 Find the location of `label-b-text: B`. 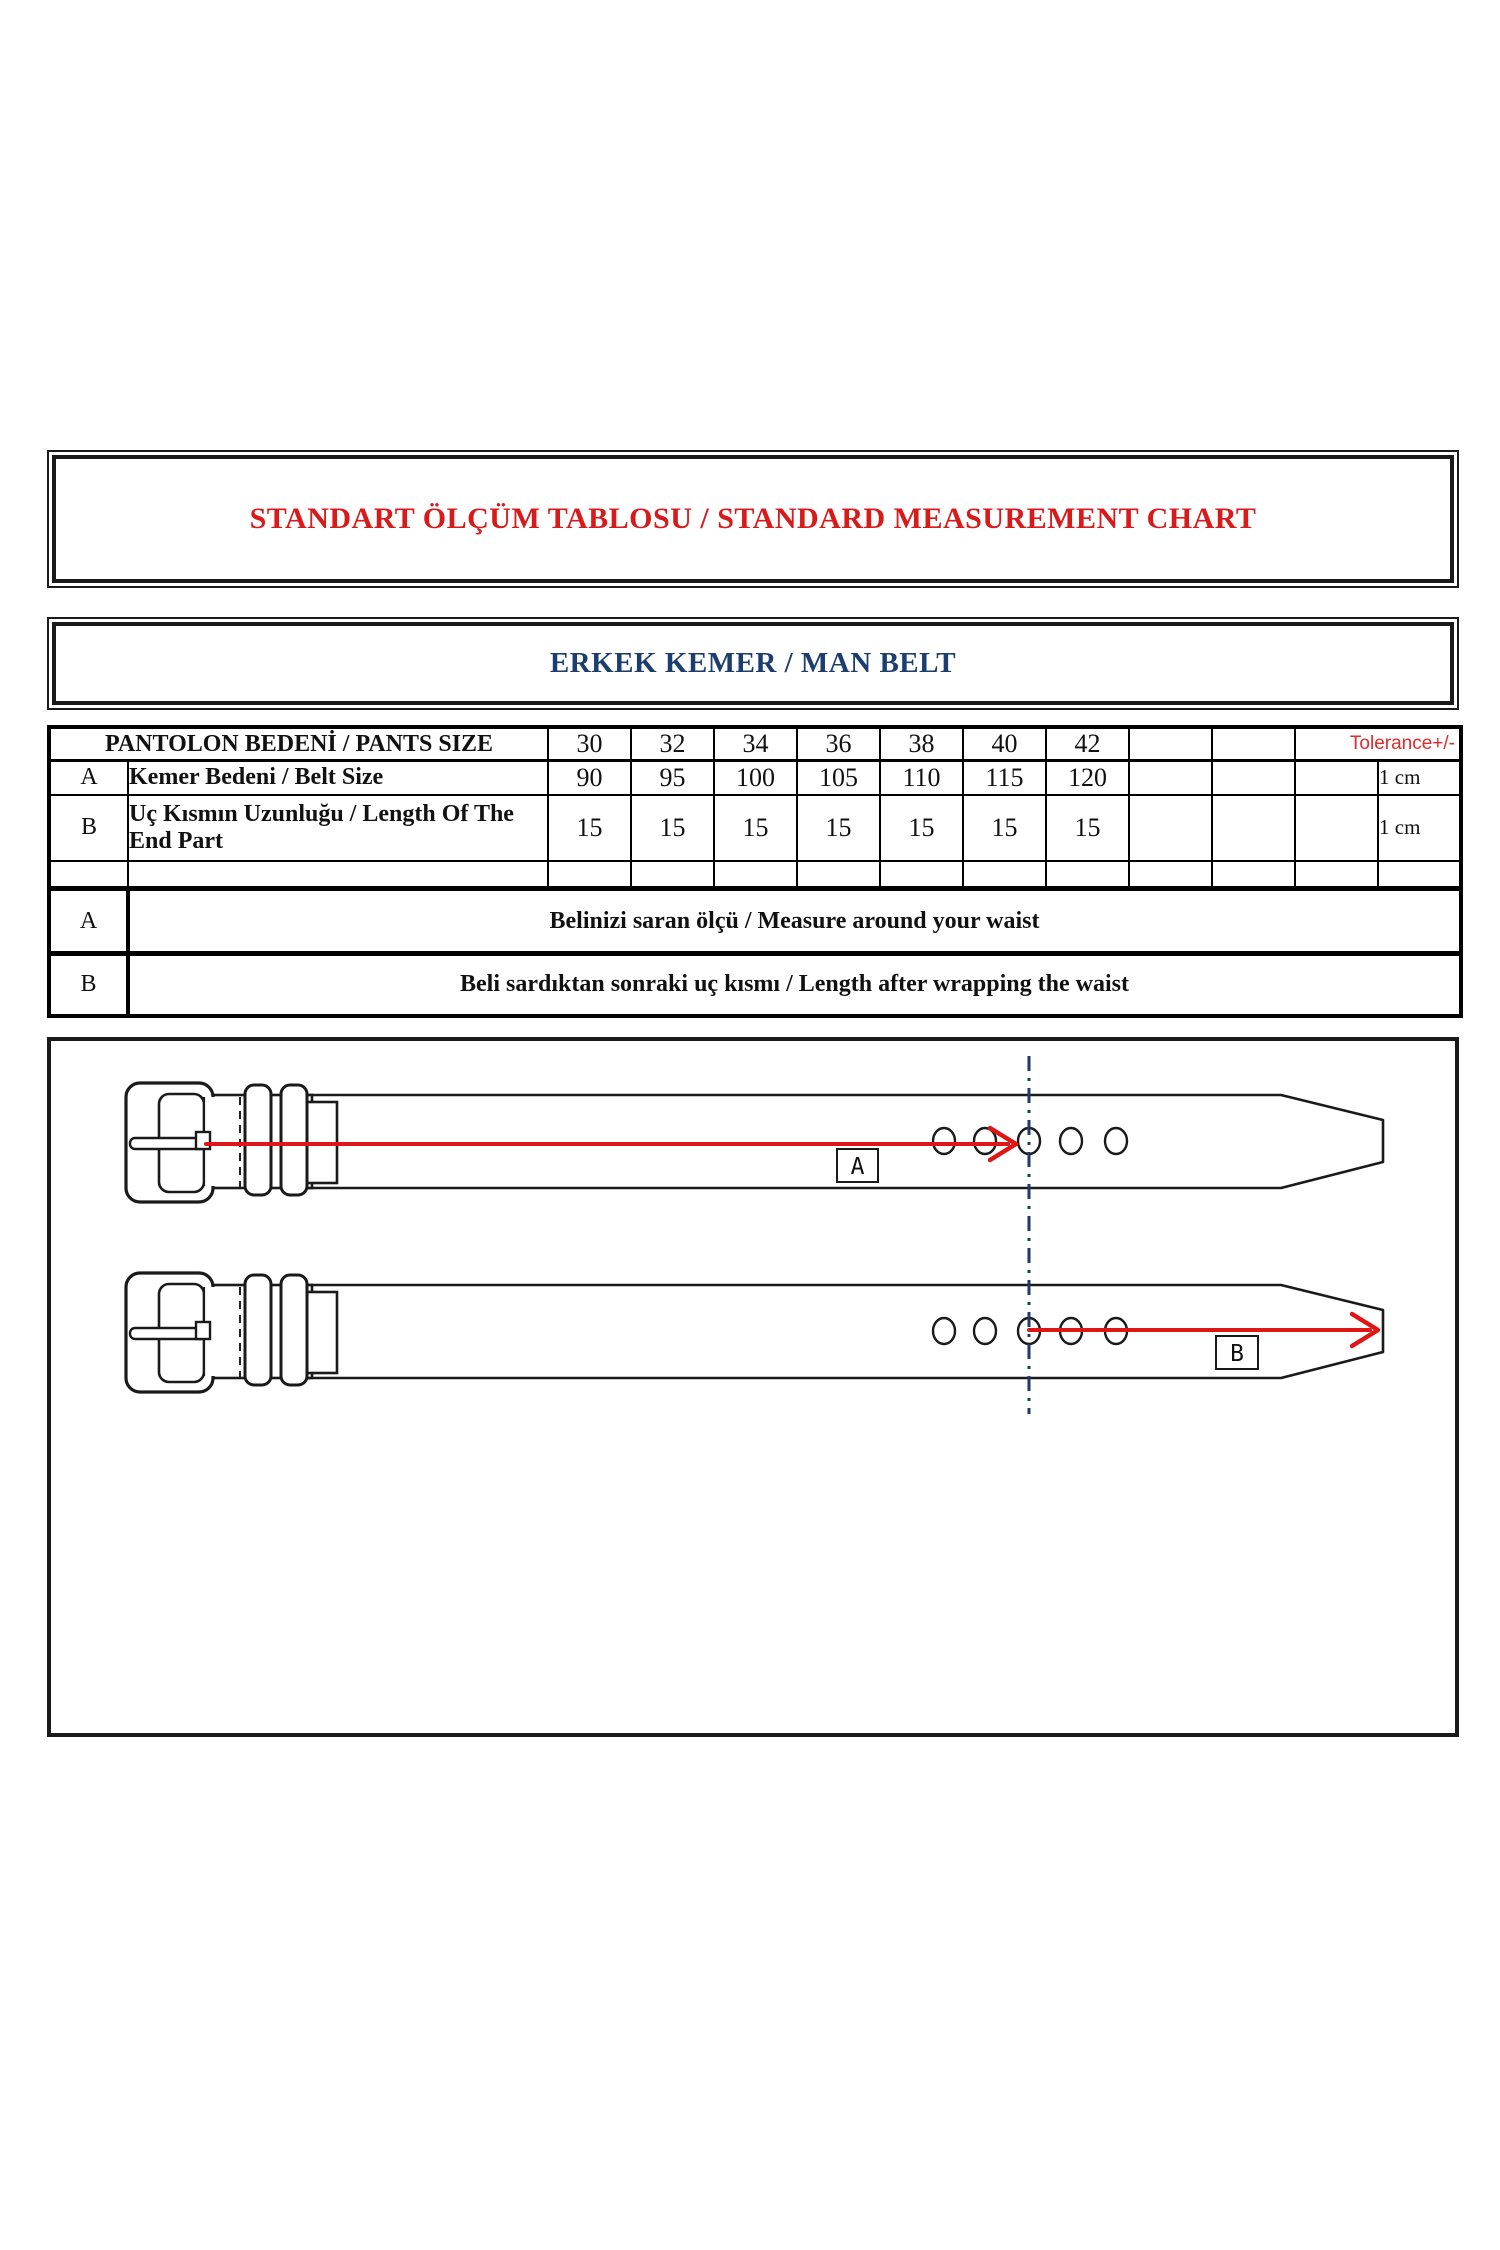

label-b-text: B is located at coordinates (1237, 1354).